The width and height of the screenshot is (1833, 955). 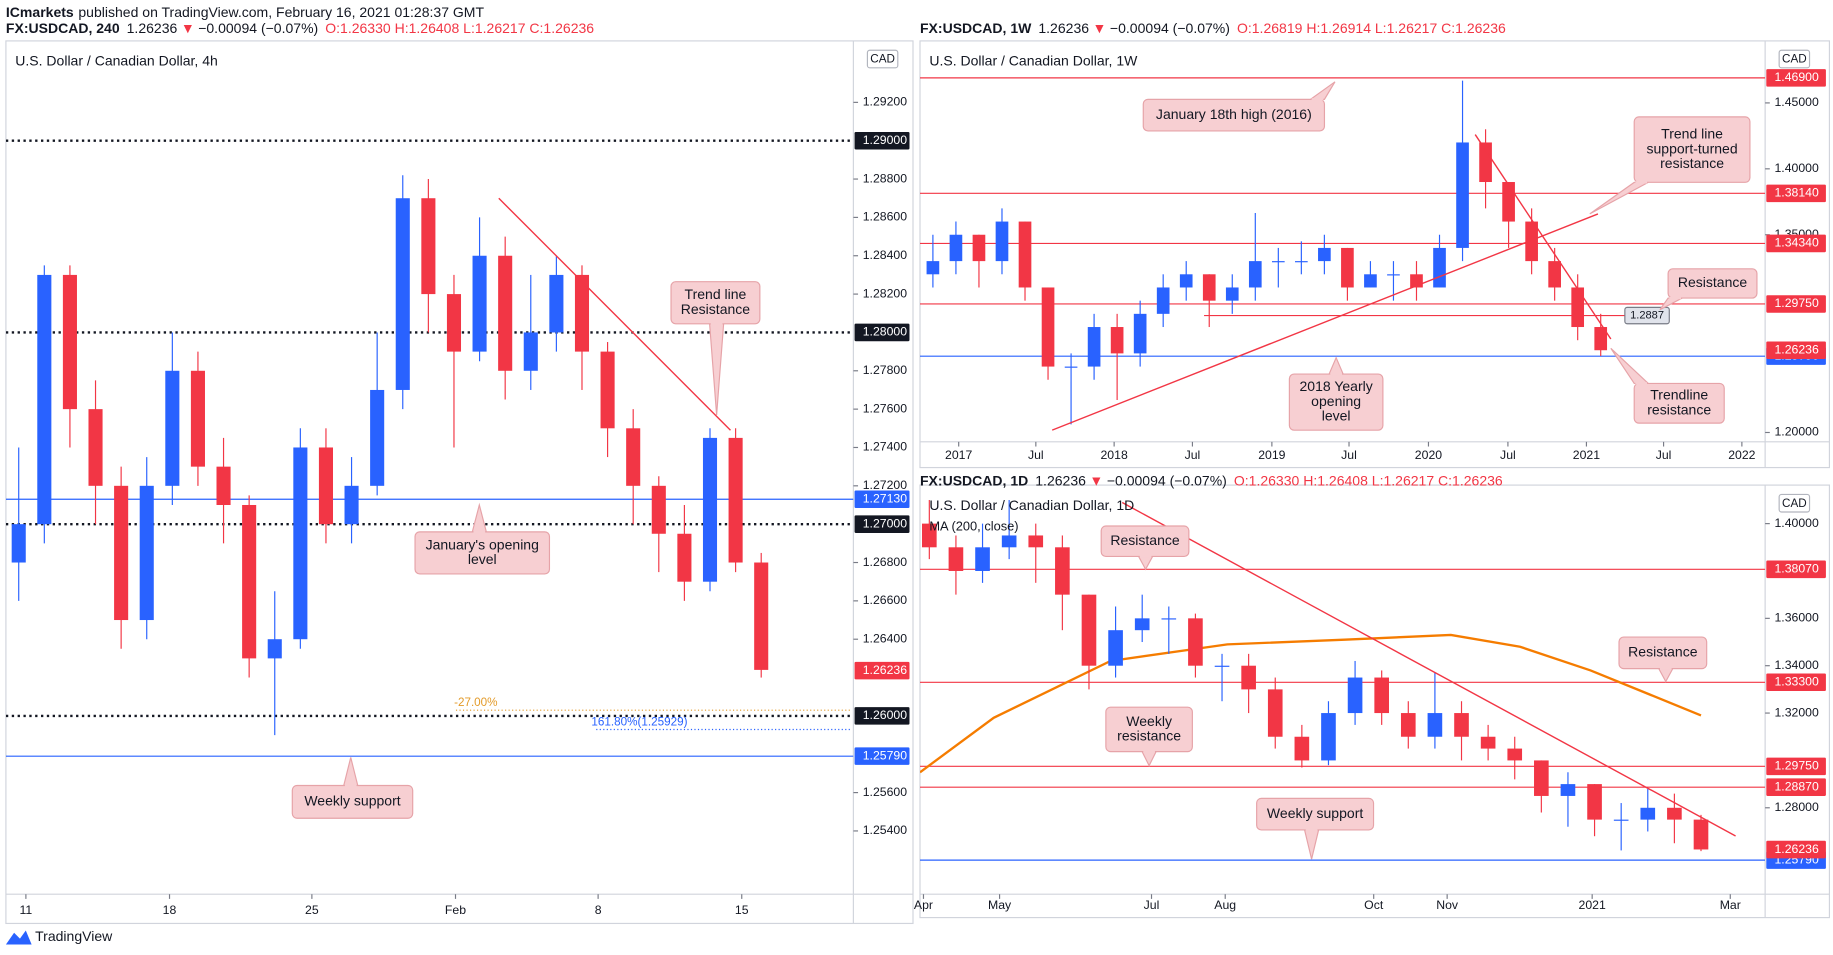 What do you see at coordinates (116, 61) in the screenshot?
I see `chart-title: U.S. Dollar / Canadian Dollar, 4h` at bounding box center [116, 61].